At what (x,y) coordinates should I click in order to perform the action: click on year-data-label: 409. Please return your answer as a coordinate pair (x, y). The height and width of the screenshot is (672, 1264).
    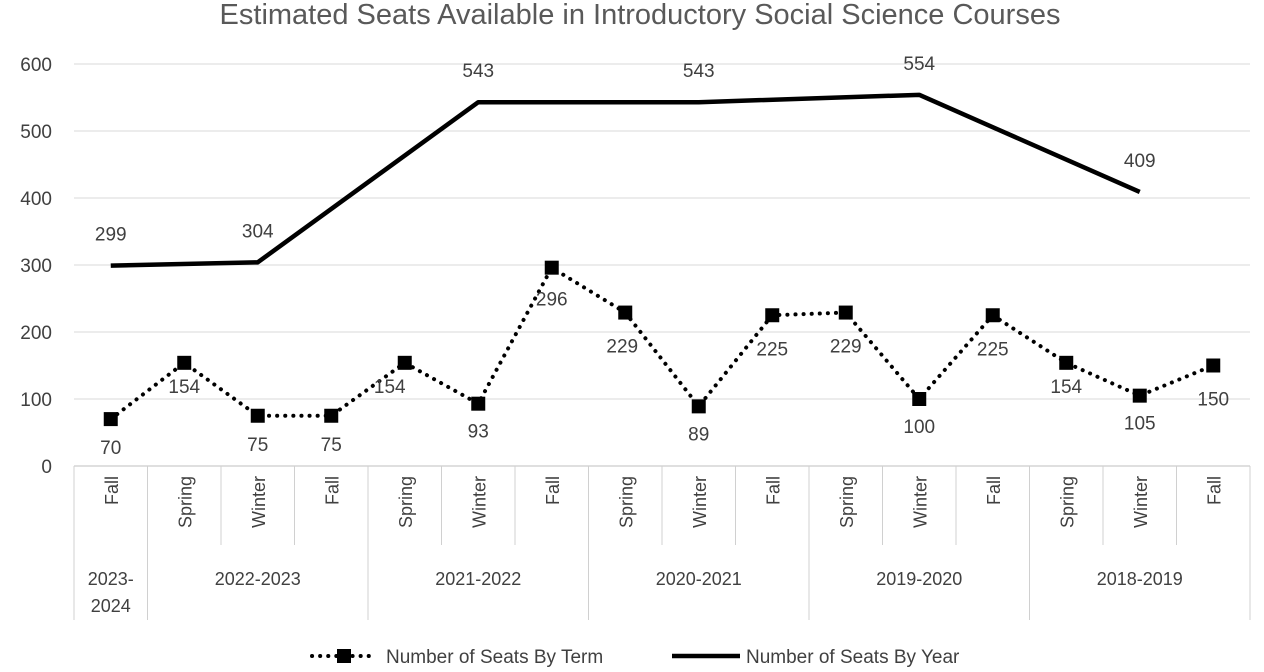
    Looking at the image, I should click on (1140, 161).